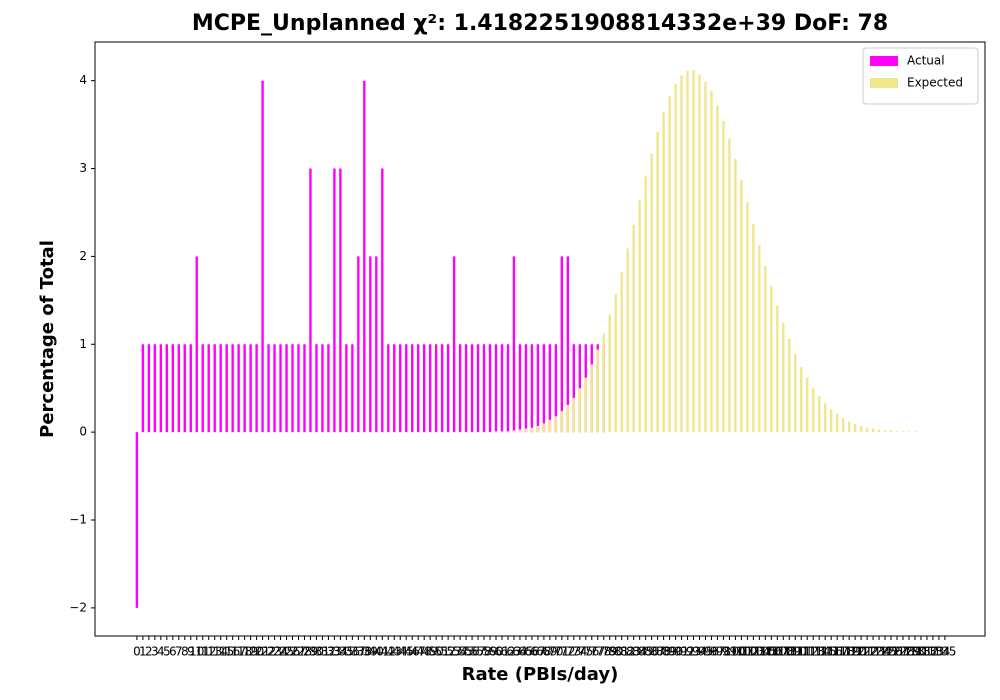  Describe the element at coordinates (298, 652) in the screenshot. I see `x-tick-label: 27` at that location.